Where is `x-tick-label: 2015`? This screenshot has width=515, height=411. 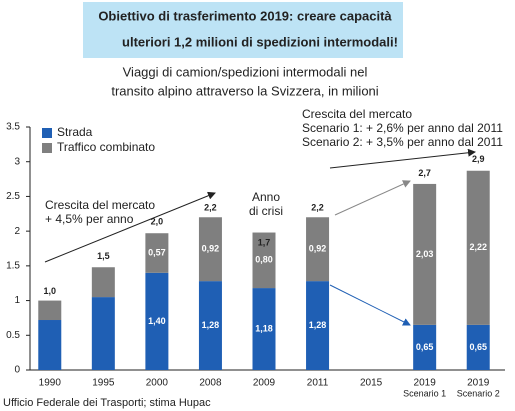
x-tick-label: 2015 is located at coordinates (371, 383).